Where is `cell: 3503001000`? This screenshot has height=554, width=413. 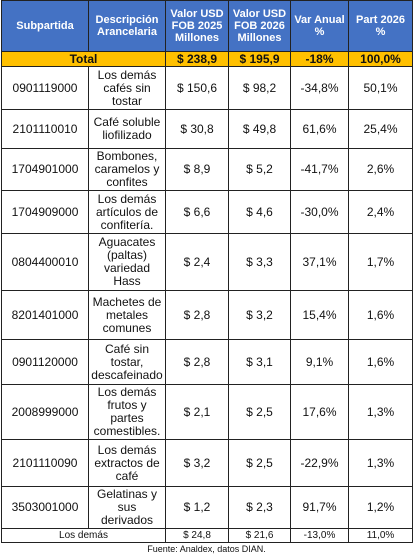
cell: 3503001000 is located at coordinates (45, 507).